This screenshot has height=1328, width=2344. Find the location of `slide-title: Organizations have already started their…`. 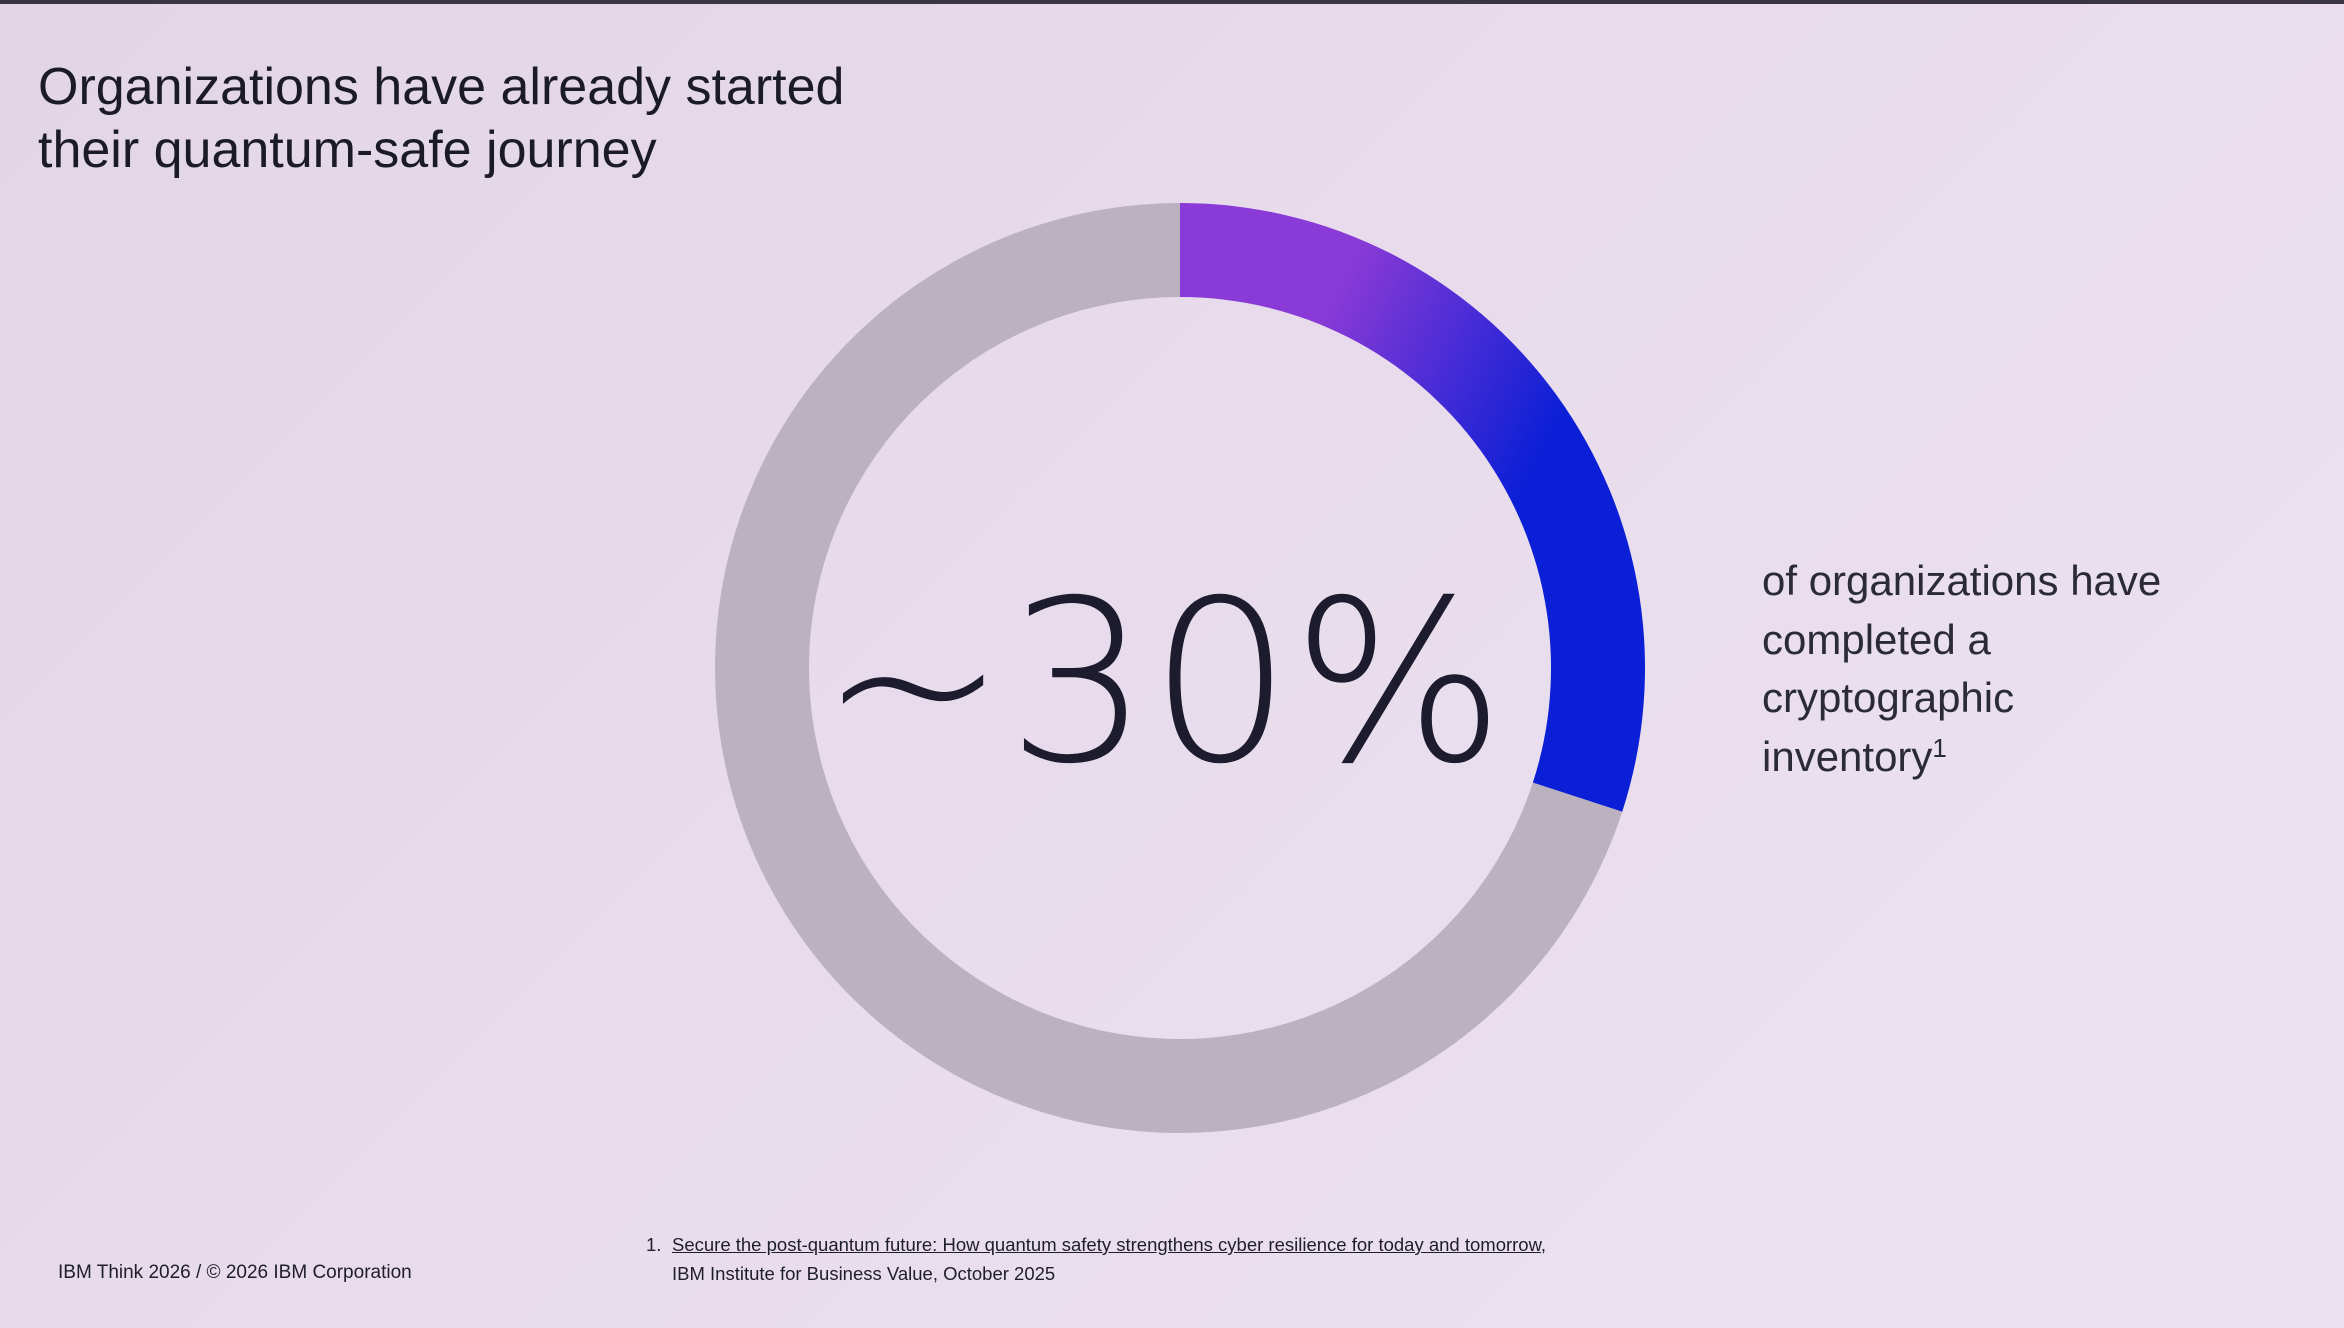

slide-title: Organizations have already started their… is located at coordinates (588, 119).